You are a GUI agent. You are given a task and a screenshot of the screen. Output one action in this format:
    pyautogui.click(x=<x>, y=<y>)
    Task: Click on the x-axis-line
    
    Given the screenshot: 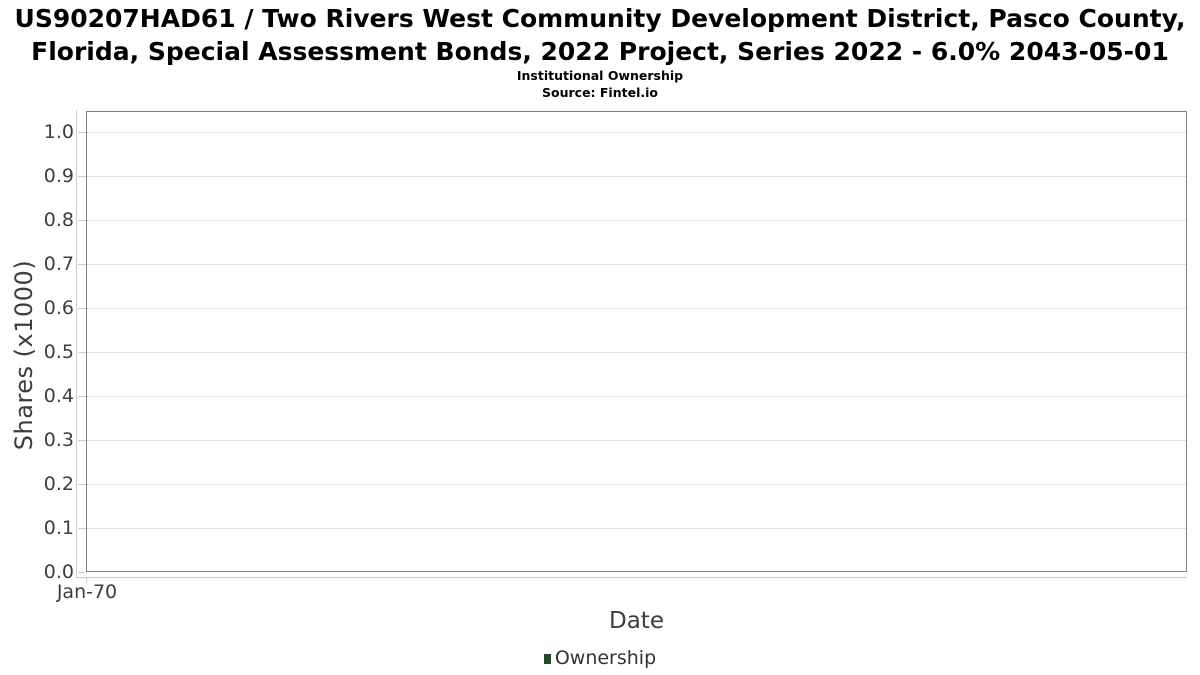 What is the action you would take?
    pyautogui.click(x=631, y=577)
    